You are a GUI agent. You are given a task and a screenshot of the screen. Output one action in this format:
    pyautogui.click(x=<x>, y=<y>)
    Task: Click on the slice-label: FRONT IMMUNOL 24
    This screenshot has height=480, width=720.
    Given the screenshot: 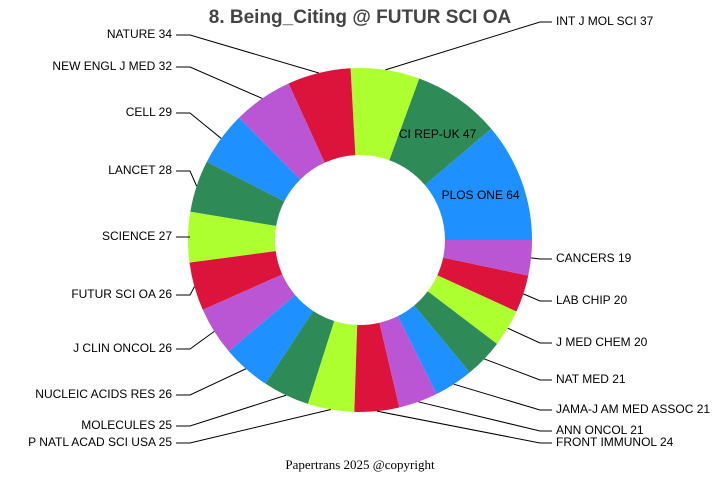 What is the action you would take?
    pyautogui.click(x=615, y=442)
    